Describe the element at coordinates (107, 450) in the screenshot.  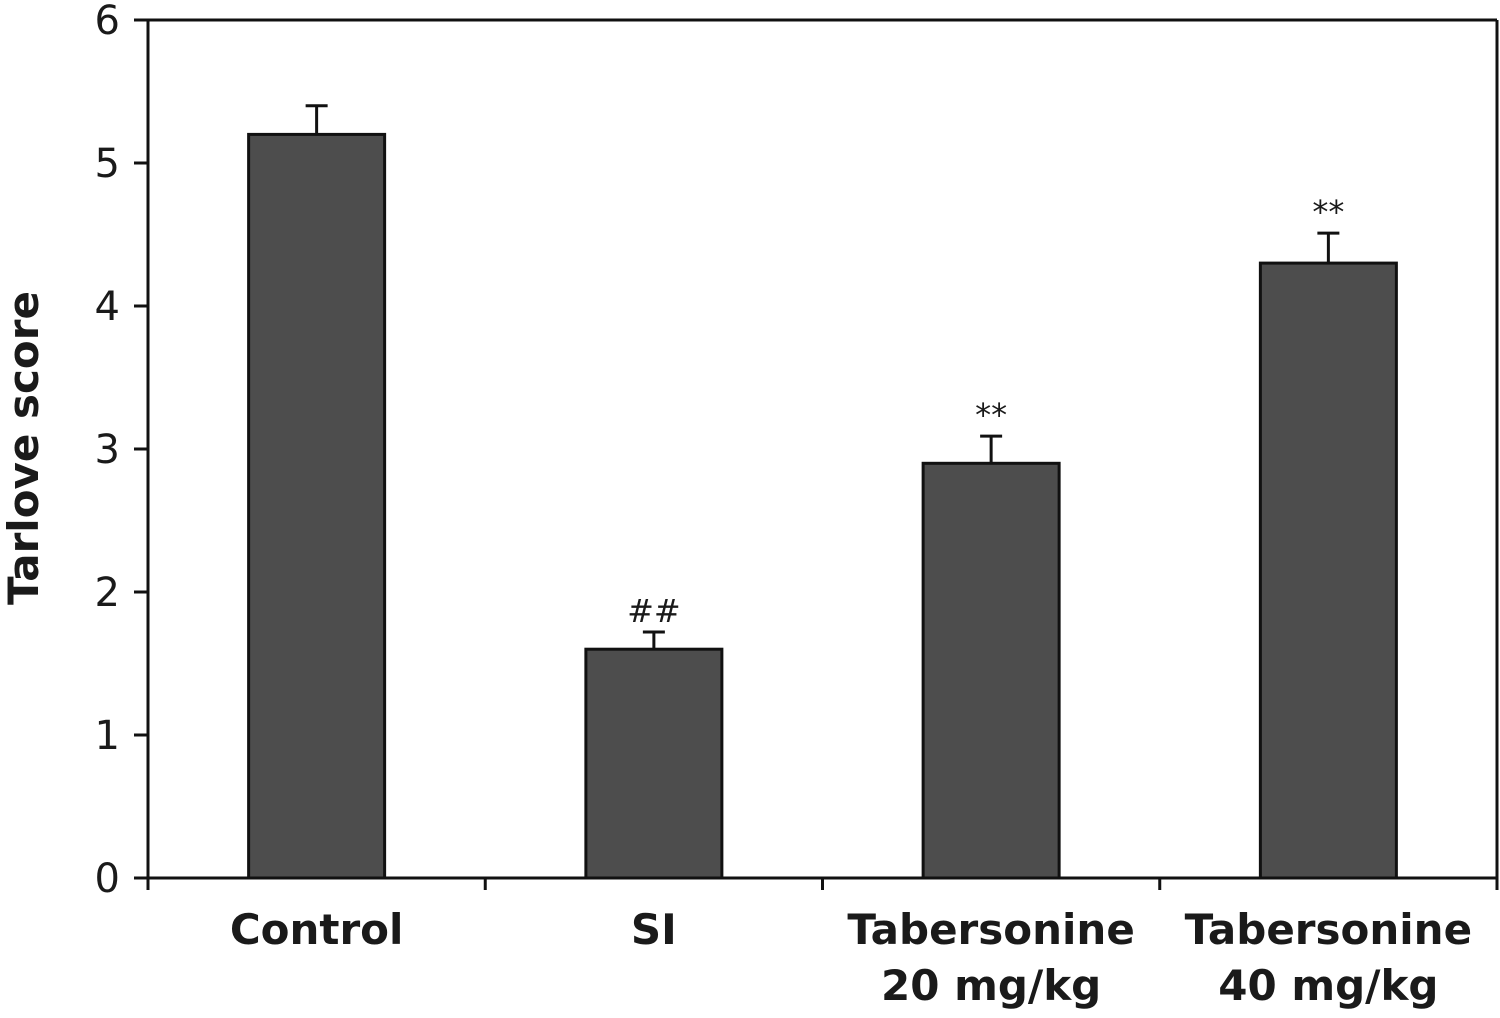
I see `y-tick-label: 3` at that location.